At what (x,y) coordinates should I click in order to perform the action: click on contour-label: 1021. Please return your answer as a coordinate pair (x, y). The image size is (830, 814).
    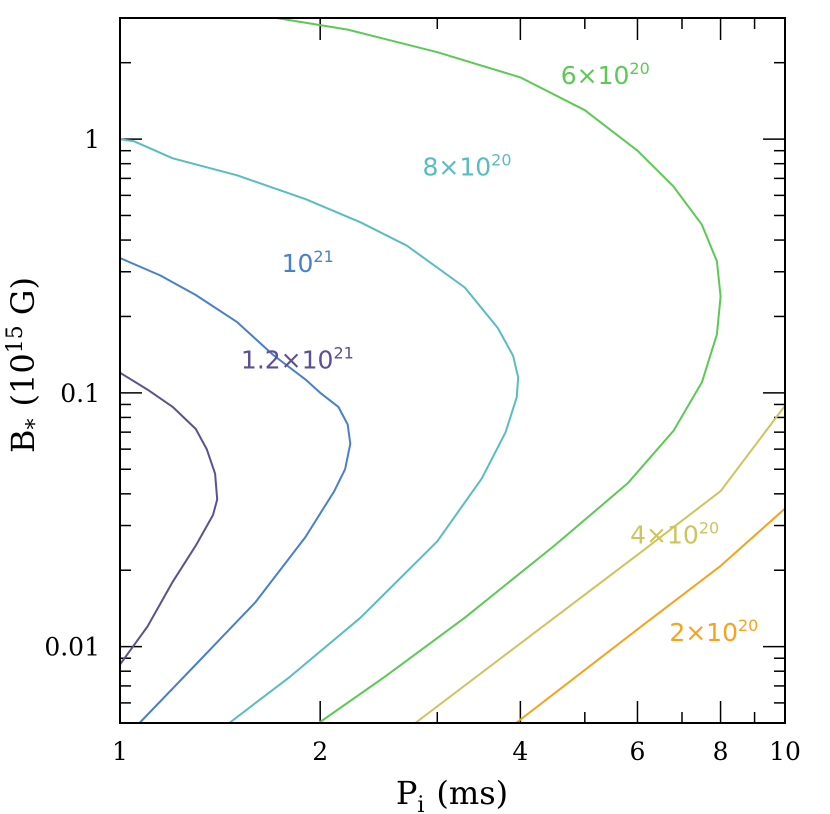
    Looking at the image, I should click on (308, 262).